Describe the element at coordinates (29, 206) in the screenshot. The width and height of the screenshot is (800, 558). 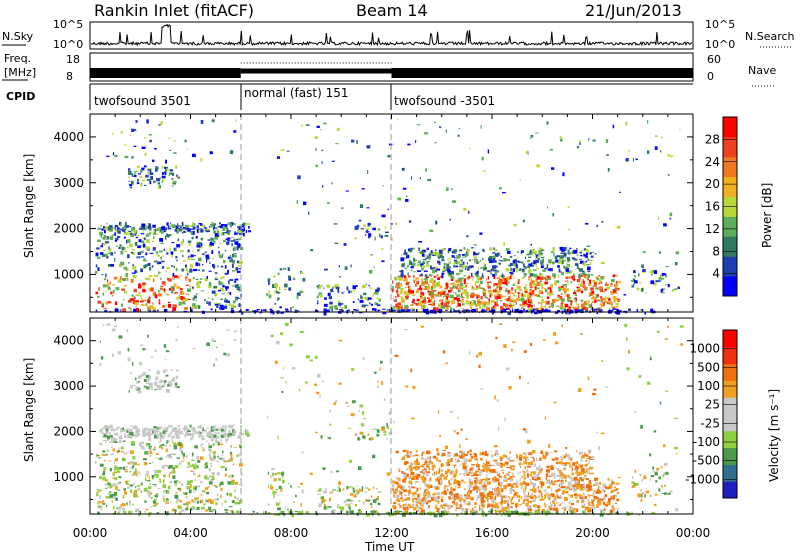
I see `power-ylabel: Slant Range [km]` at that location.